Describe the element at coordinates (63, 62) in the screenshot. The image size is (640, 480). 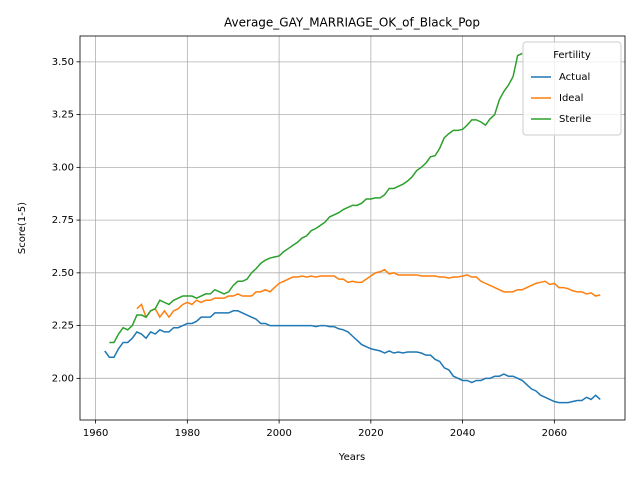
I see `y-tick-label: 3.50` at that location.